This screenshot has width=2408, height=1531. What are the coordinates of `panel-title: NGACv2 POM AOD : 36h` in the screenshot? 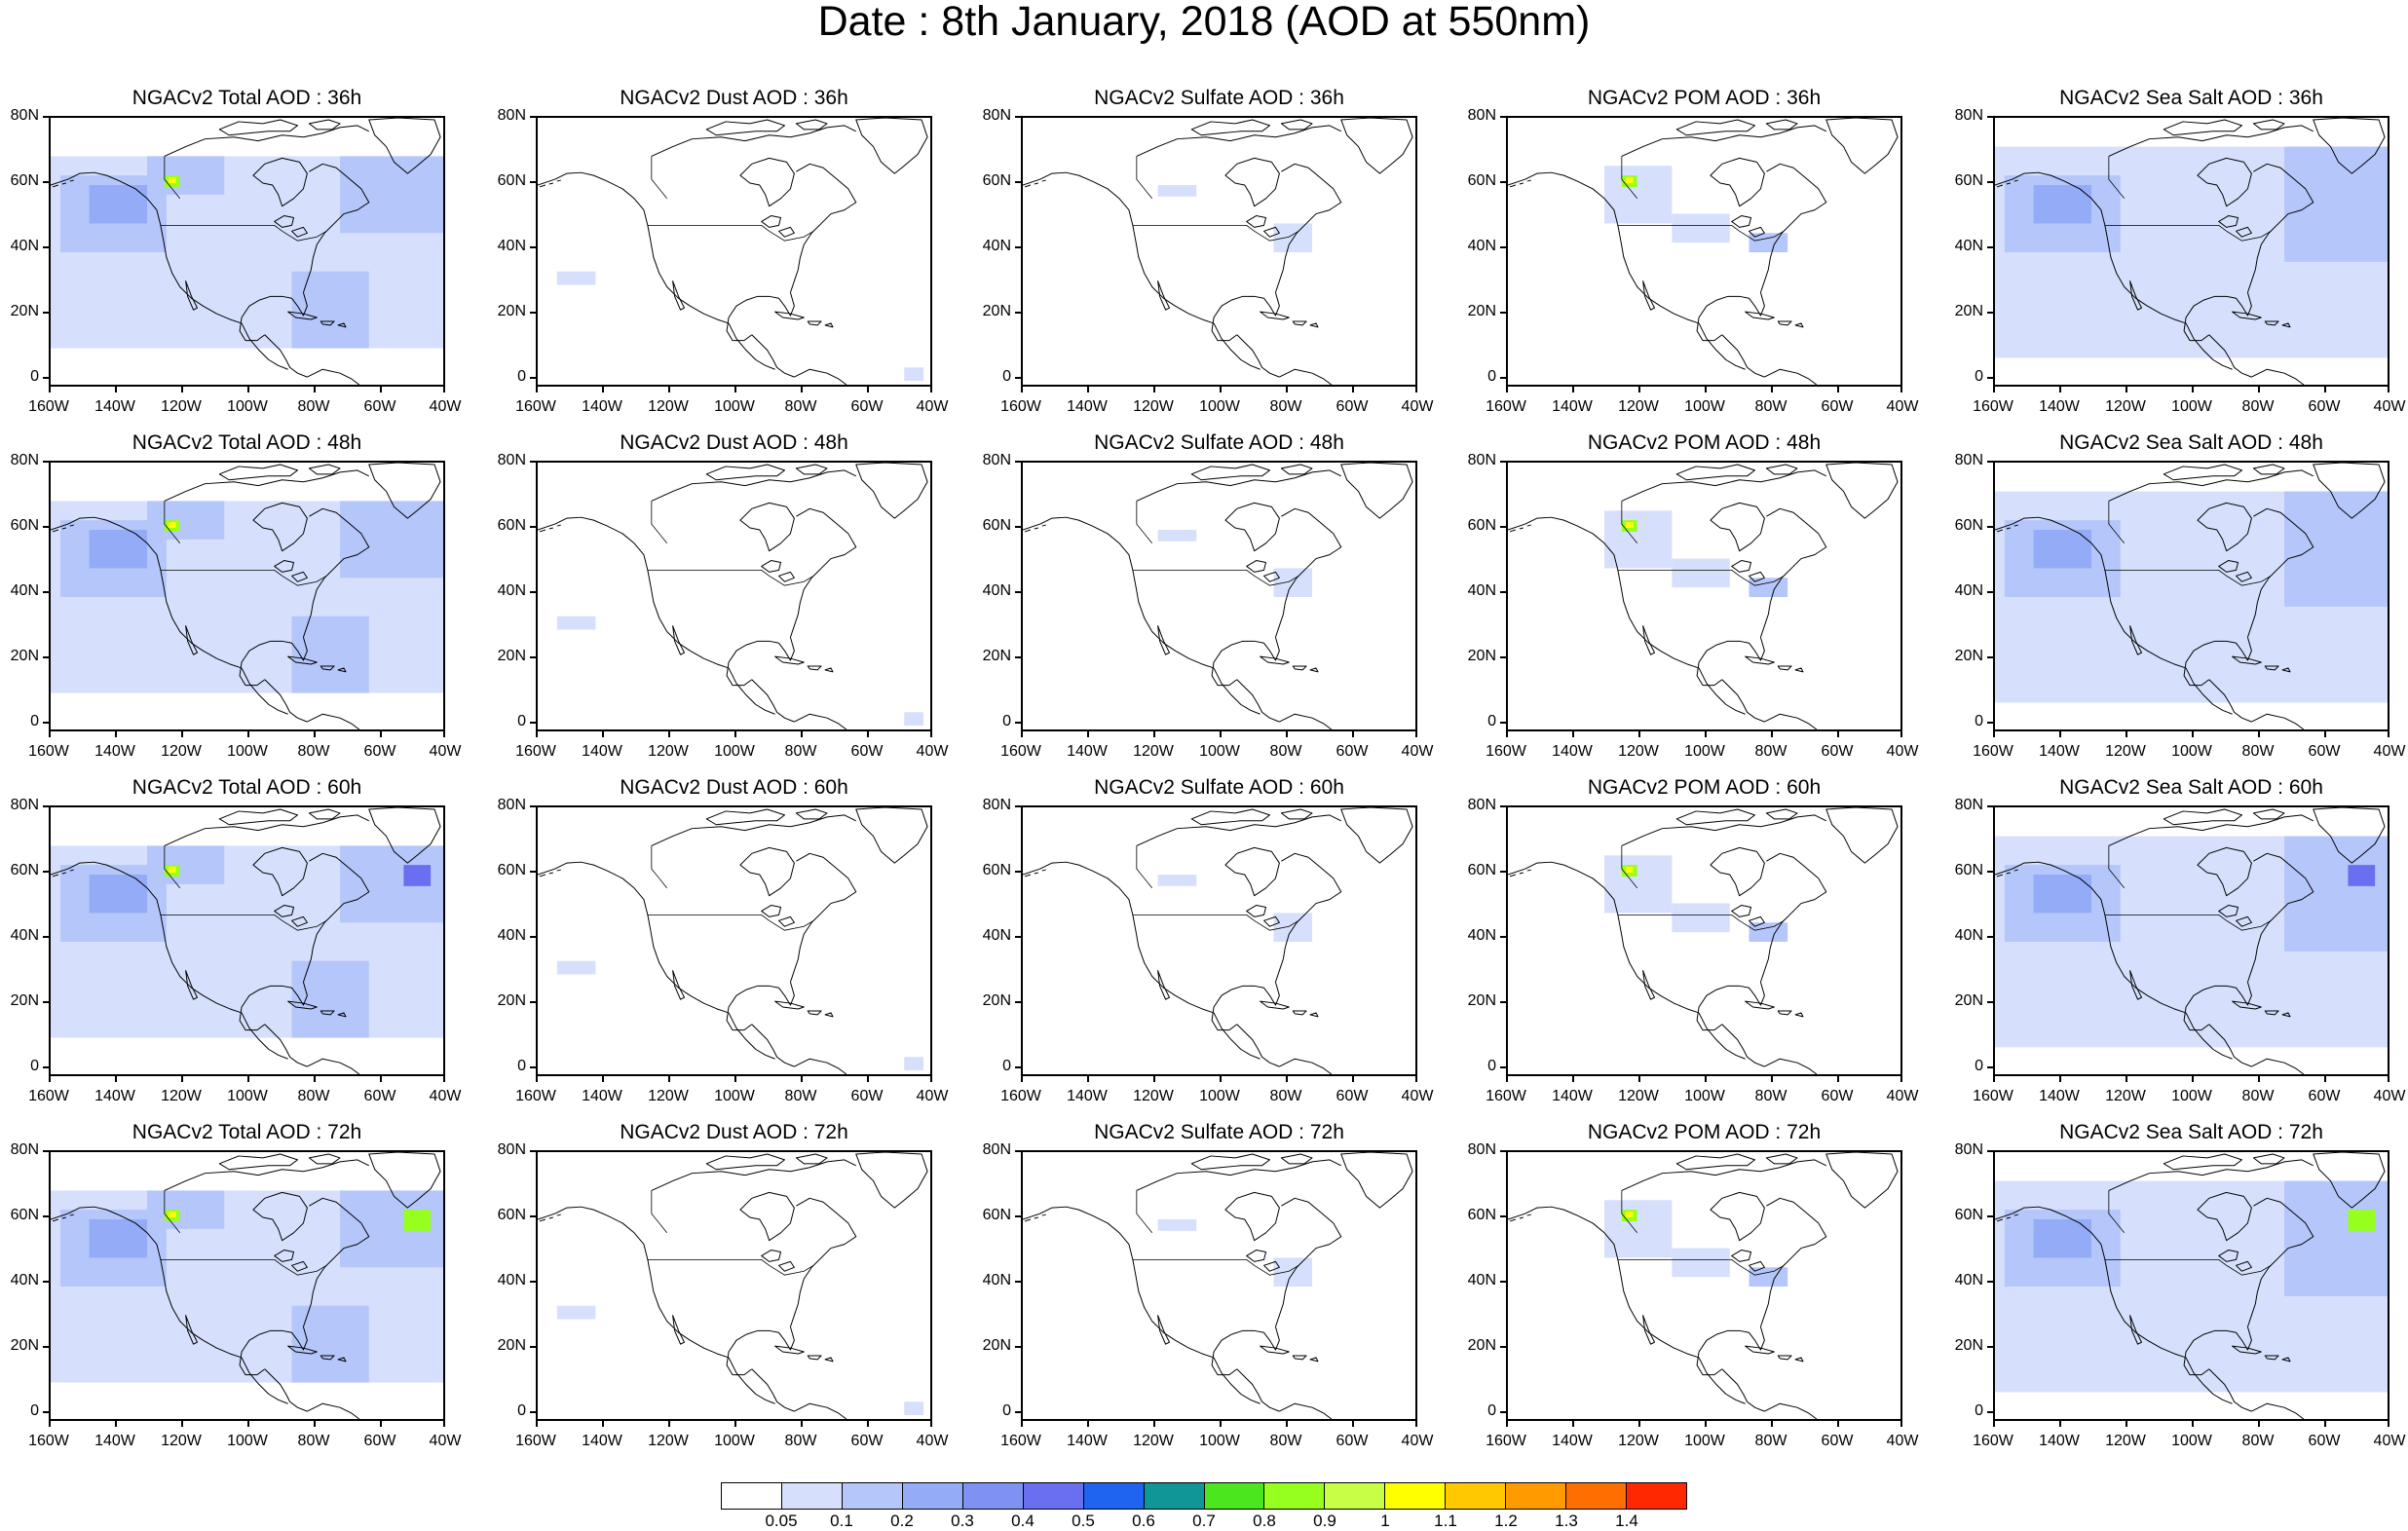 It's located at (1704, 98).